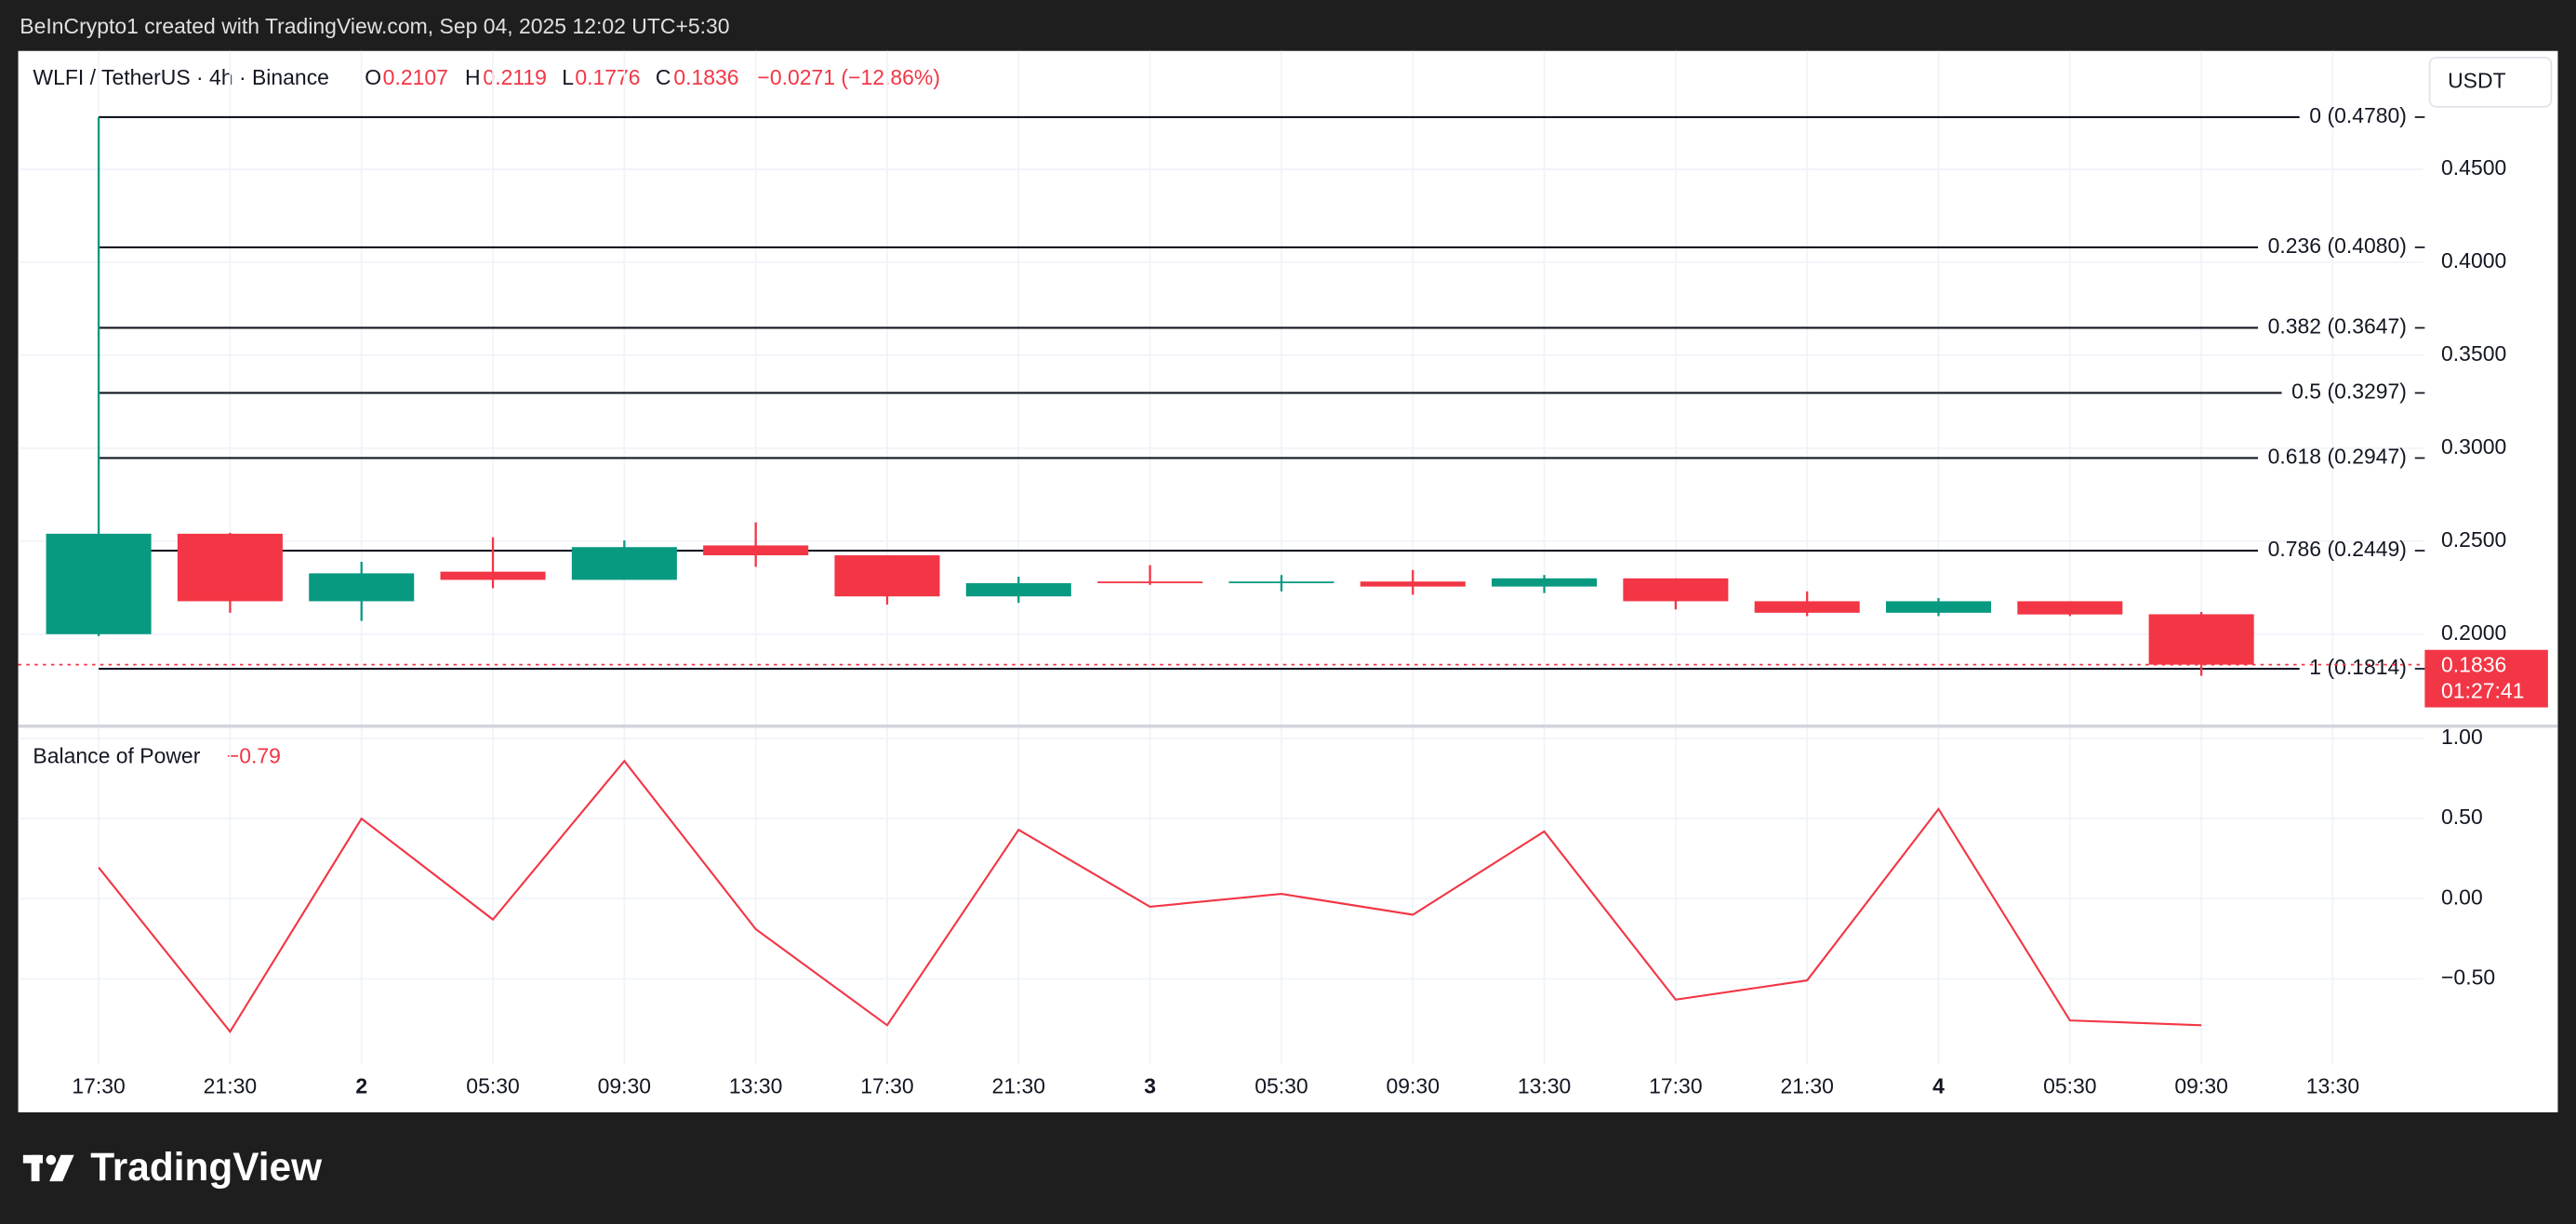  I want to click on fib-label: 0.786 (0.2449), so click(2337, 549).